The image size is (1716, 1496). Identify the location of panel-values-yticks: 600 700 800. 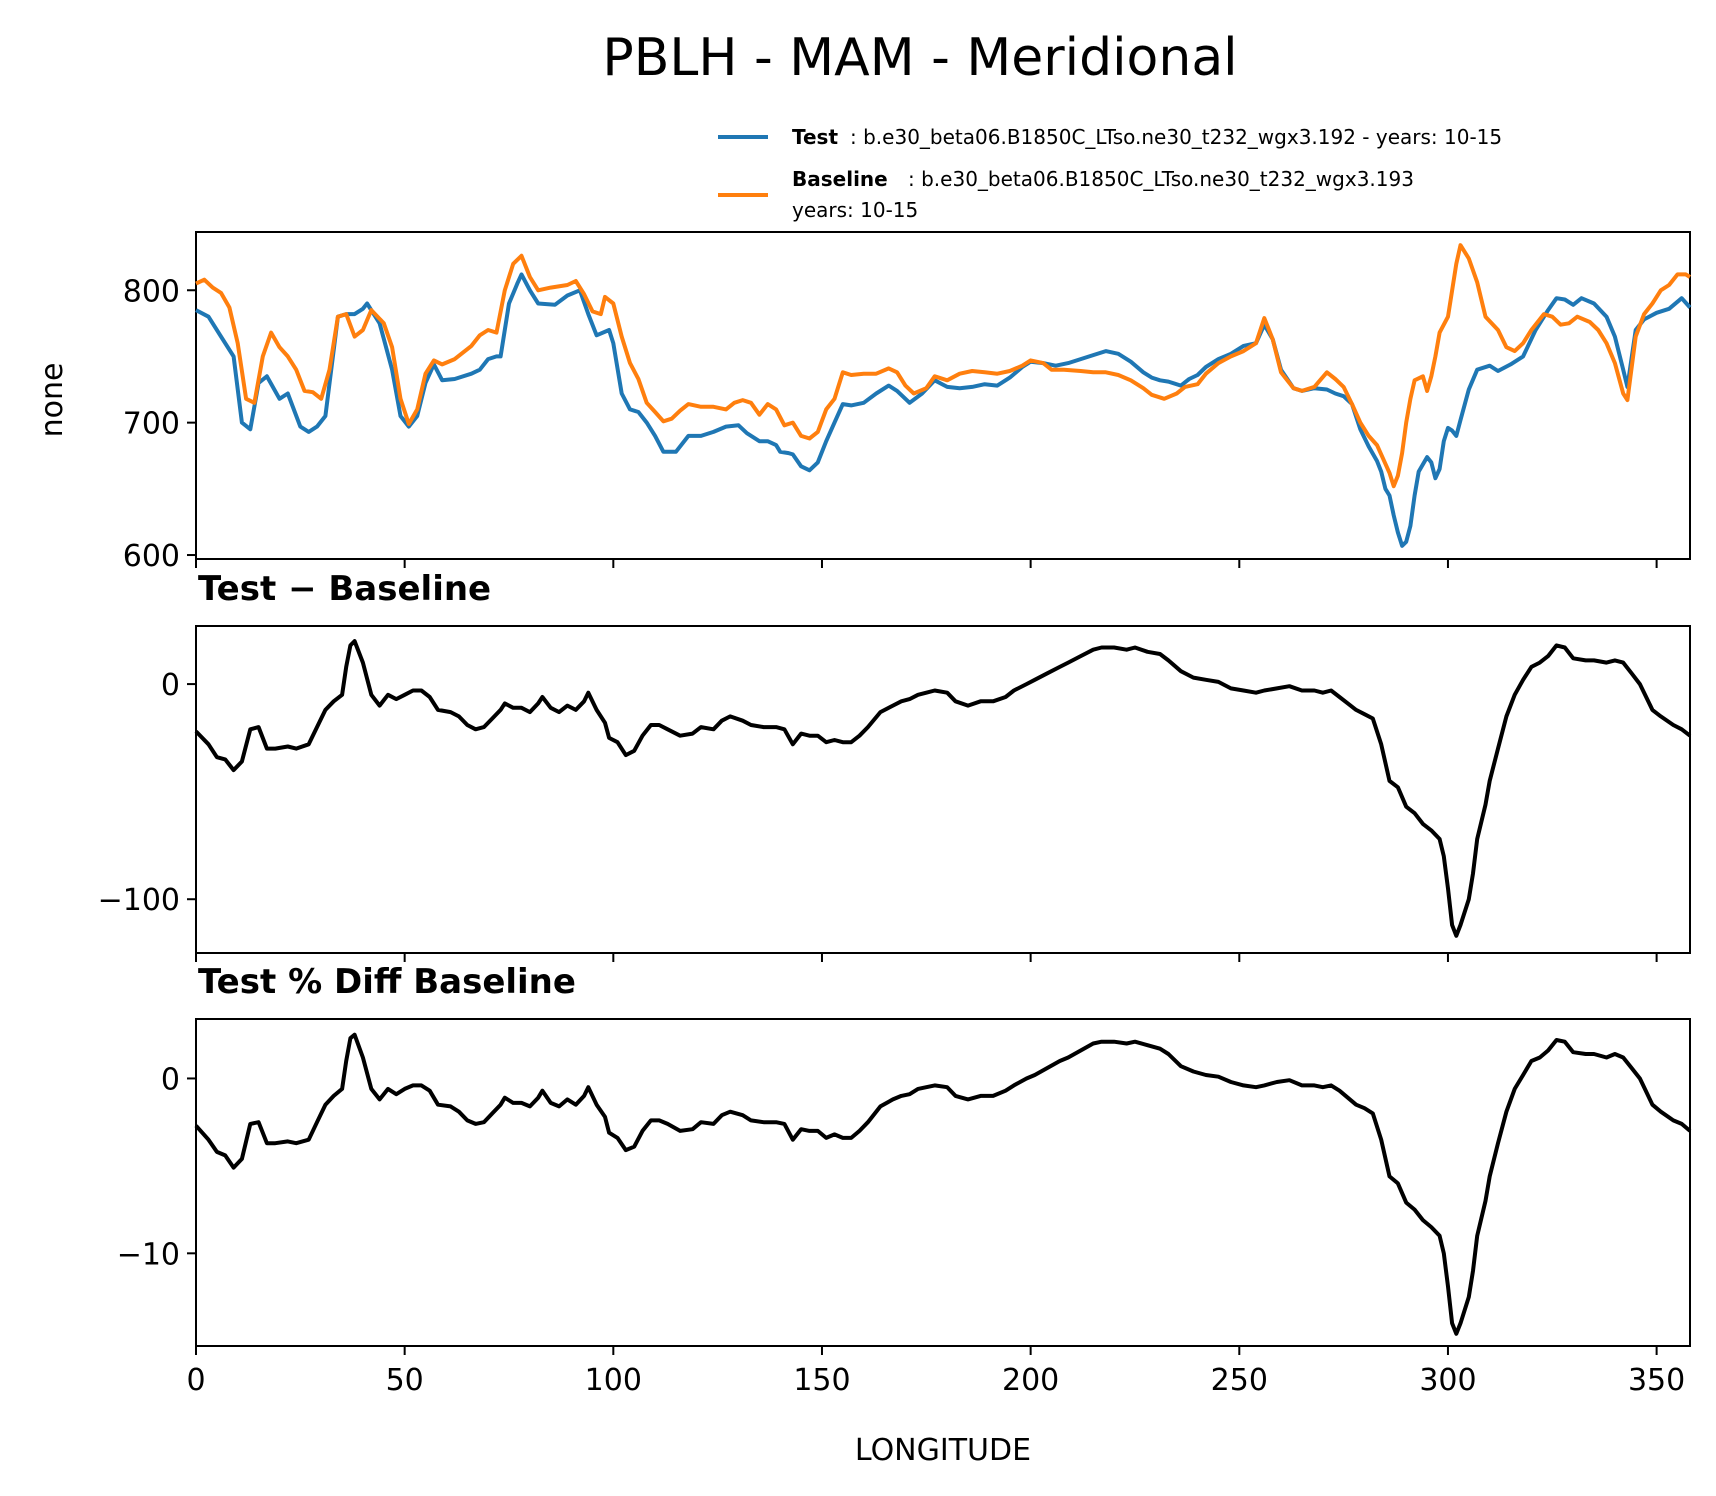
(159, 424).